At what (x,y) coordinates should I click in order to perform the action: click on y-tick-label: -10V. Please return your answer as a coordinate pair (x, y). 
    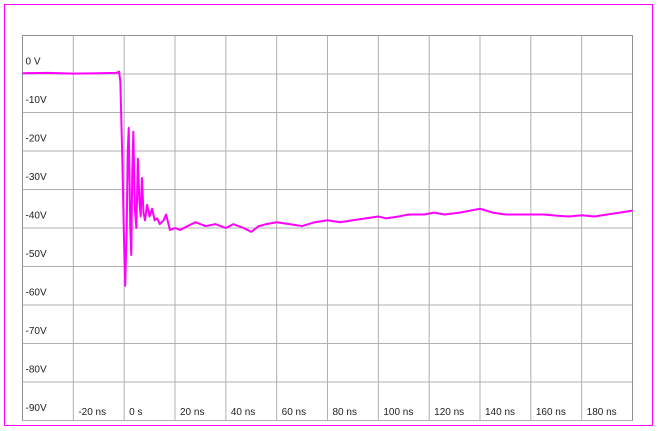
    Looking at the image, I should click on (36, 100).